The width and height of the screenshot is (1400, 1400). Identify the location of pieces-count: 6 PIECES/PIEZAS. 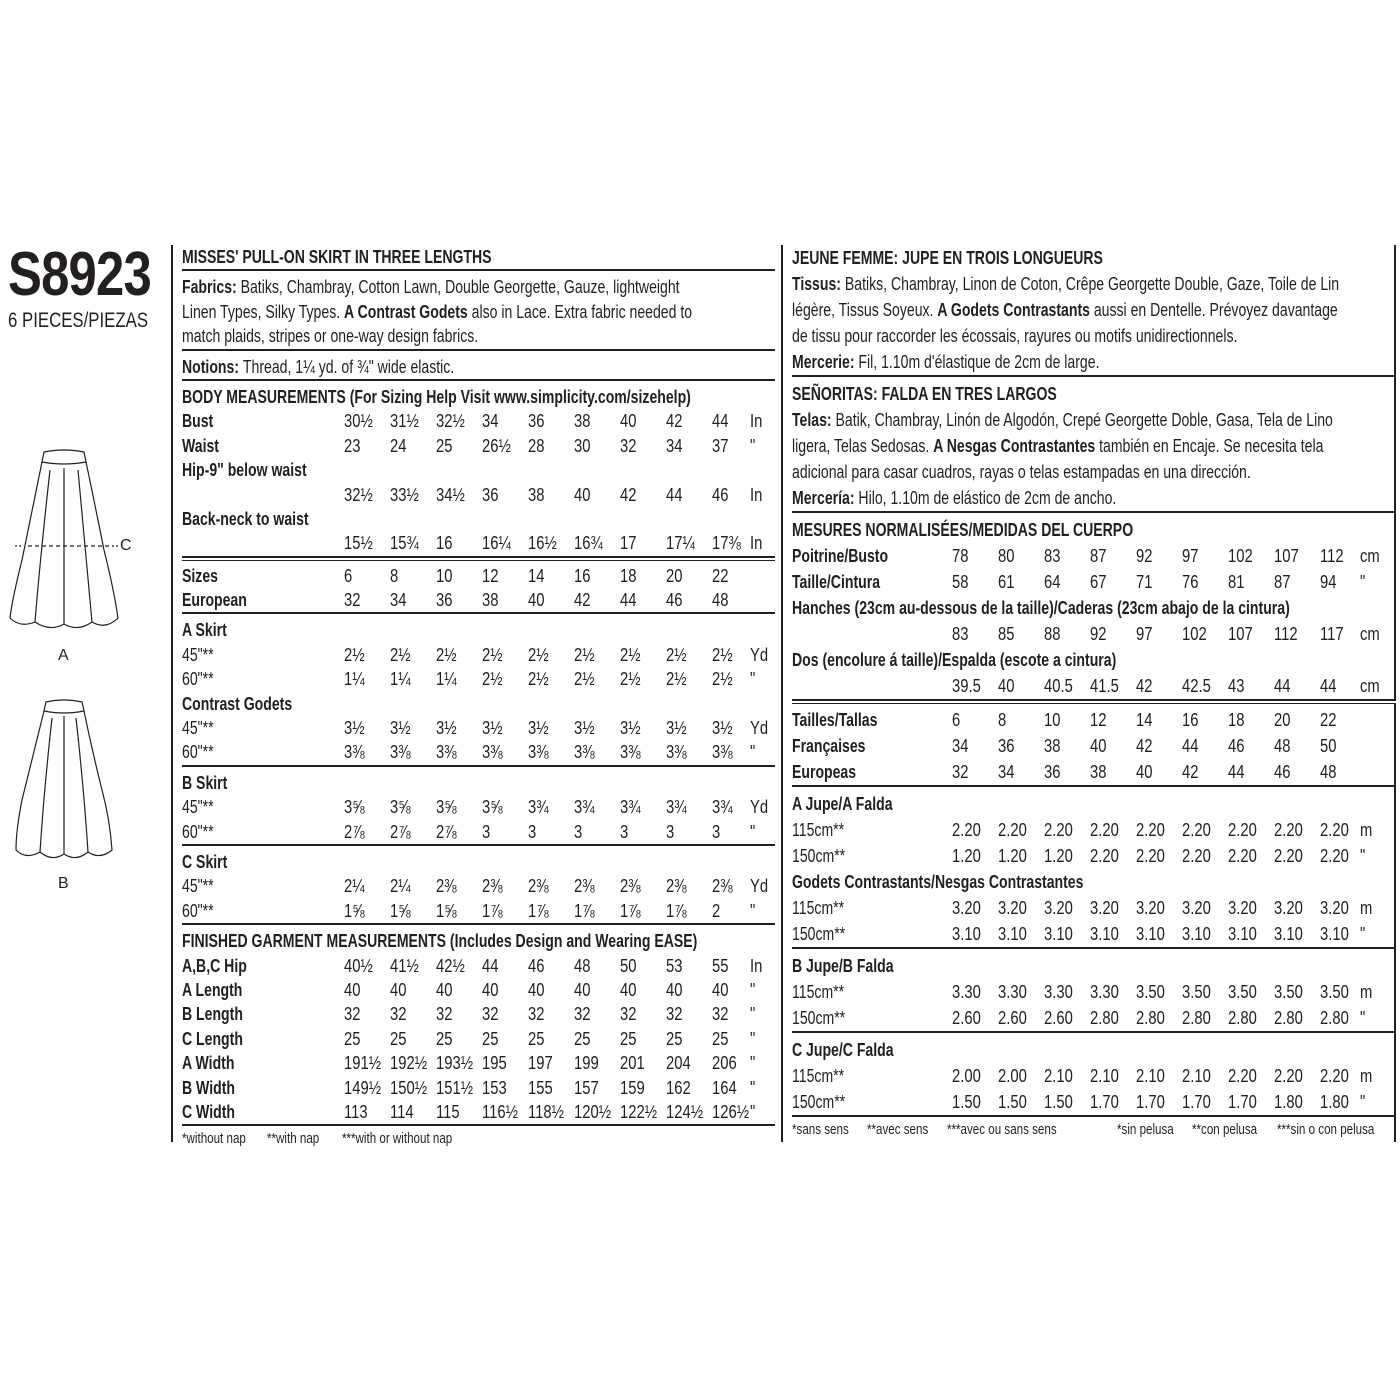
(78, 320).